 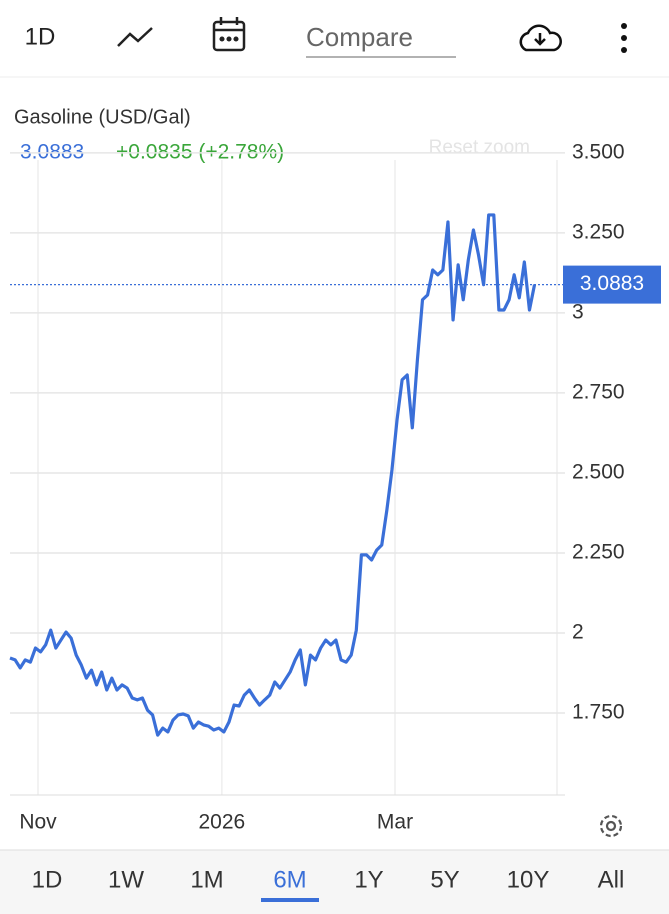 What do you see at coordinates (598, 391) in the screenshot?
I see `y-tick-label: 2.750` at bounding box center [598, 391].